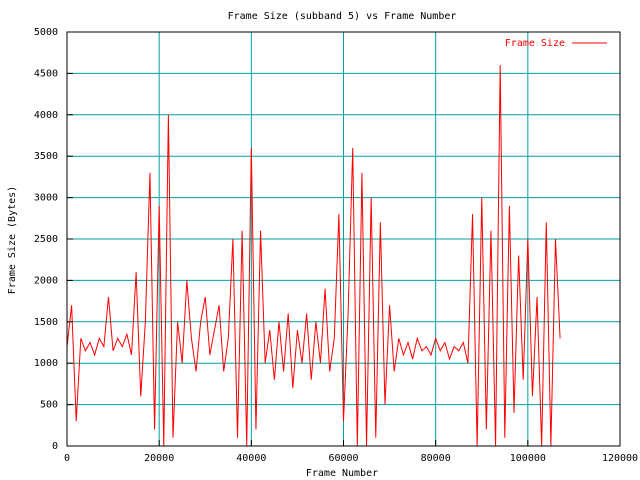 The height and width of the screenshot is (480, 640). I want to click on x-tick-label: 100000, so click(528, 458).